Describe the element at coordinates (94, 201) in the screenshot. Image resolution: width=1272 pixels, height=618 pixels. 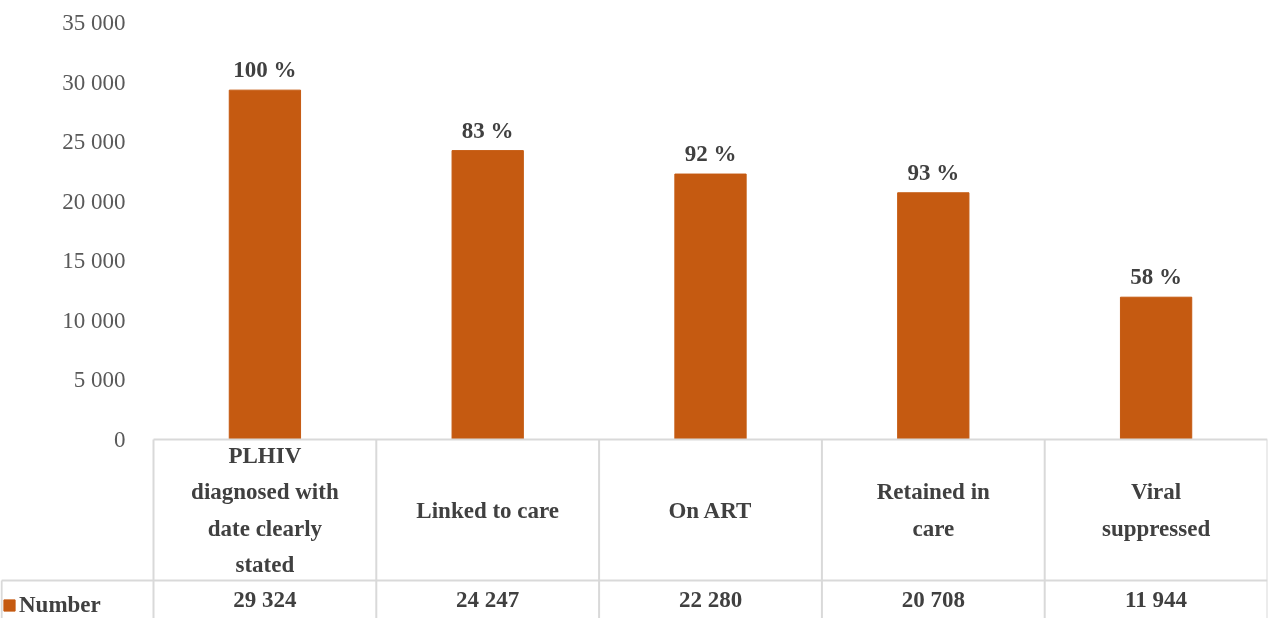
I see `y-tick-label: 20 000` at that location.